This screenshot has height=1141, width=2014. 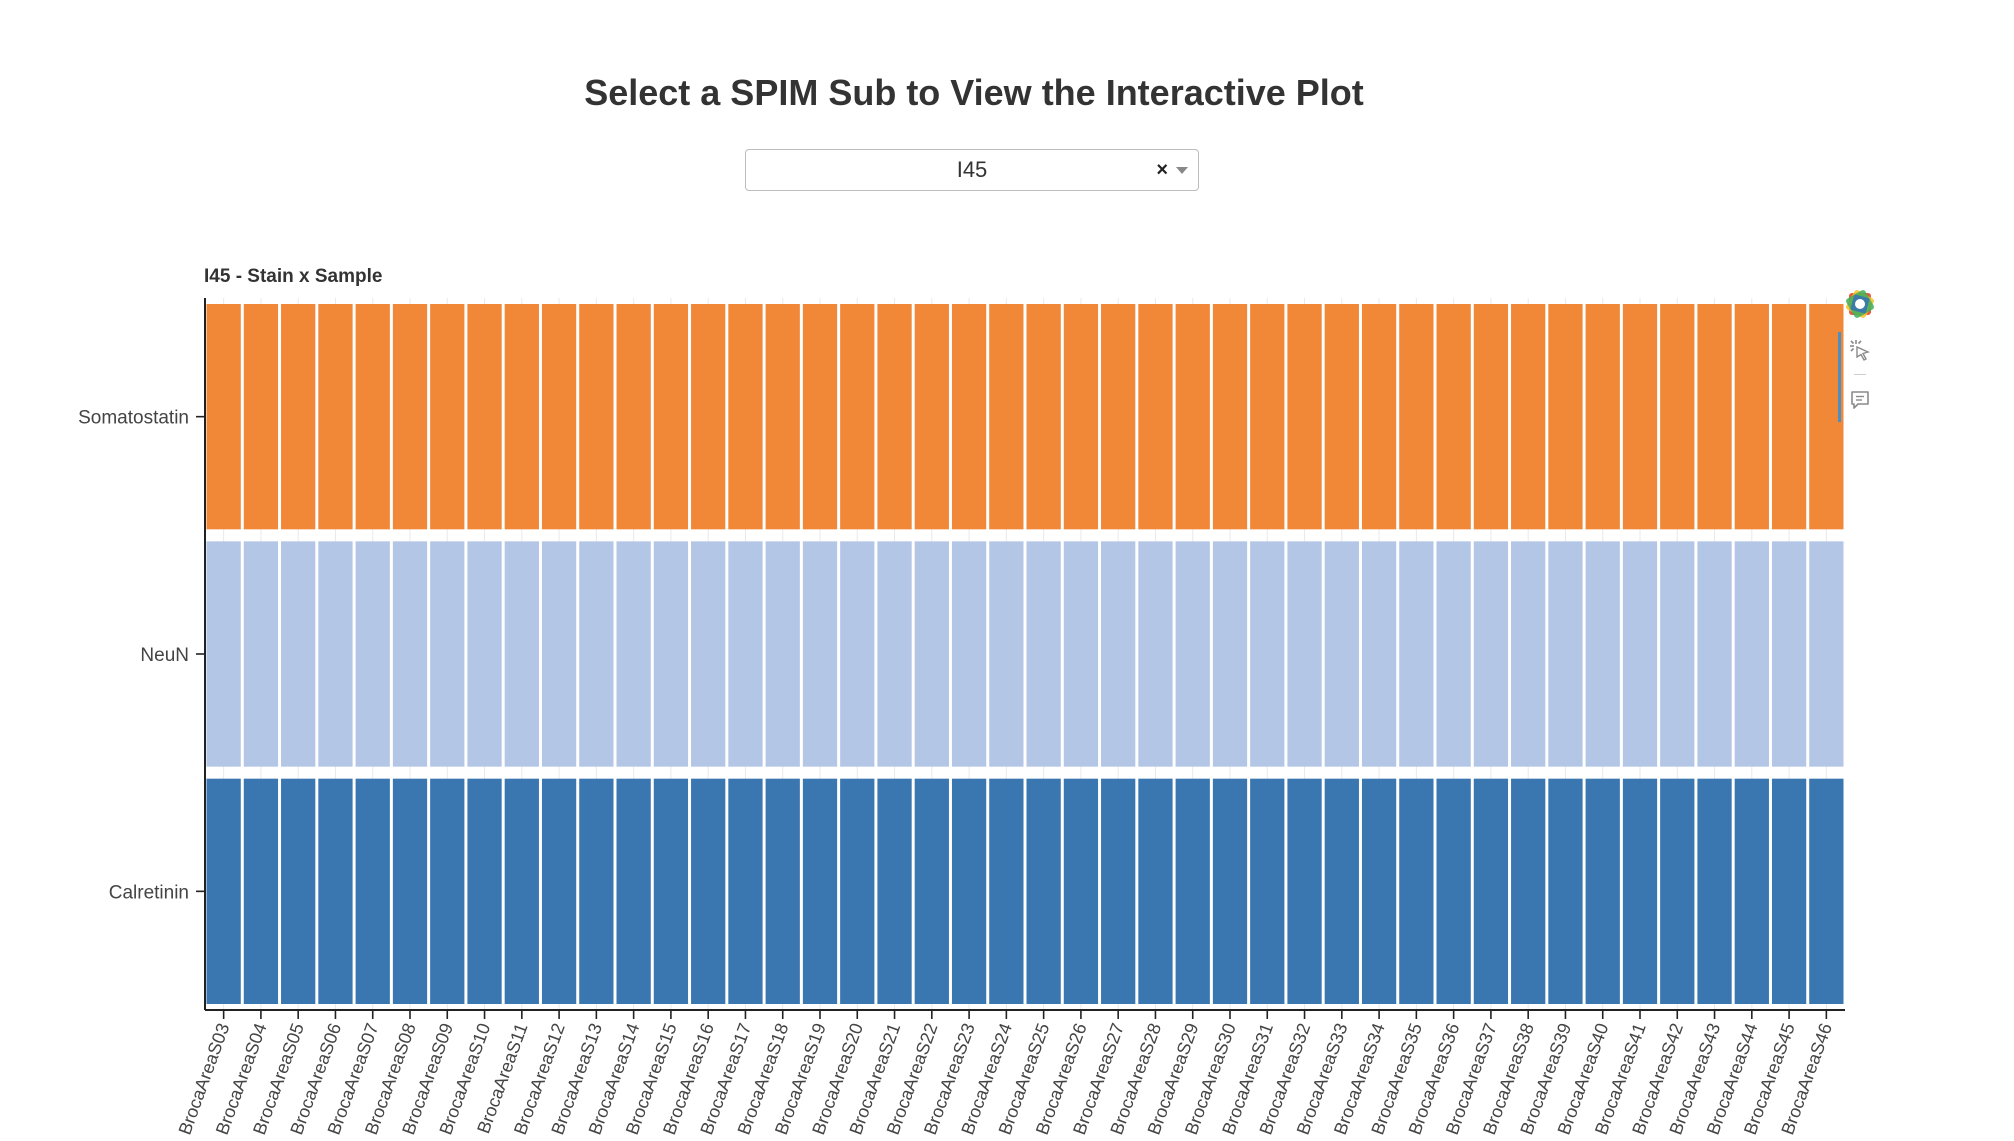 I want to click on bokeh-logo-icon, so click(x=1860, y=304).